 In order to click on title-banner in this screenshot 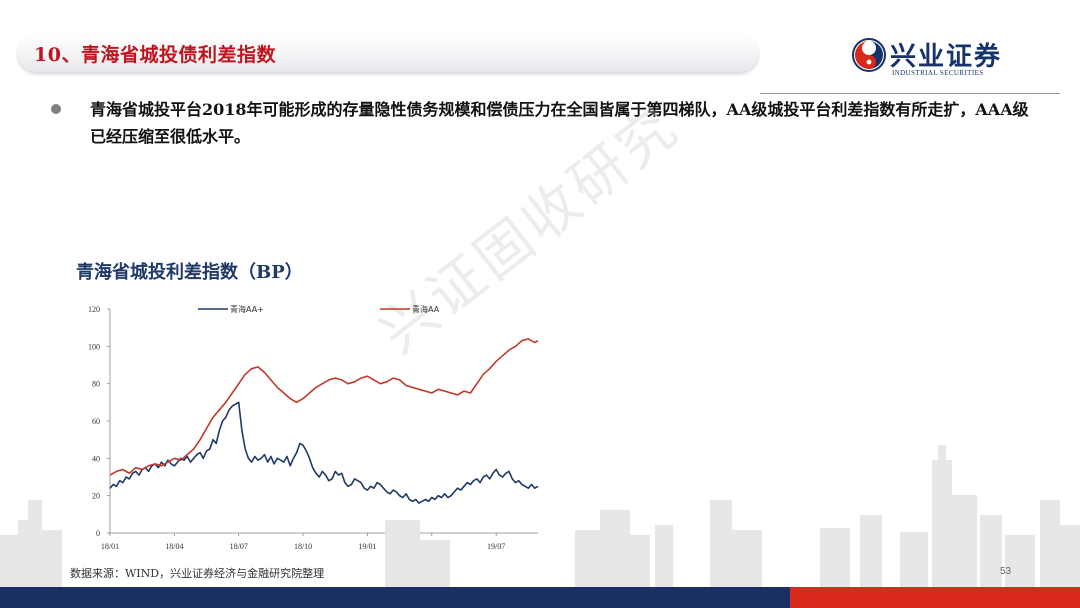, I will do `click(388, 53)`.